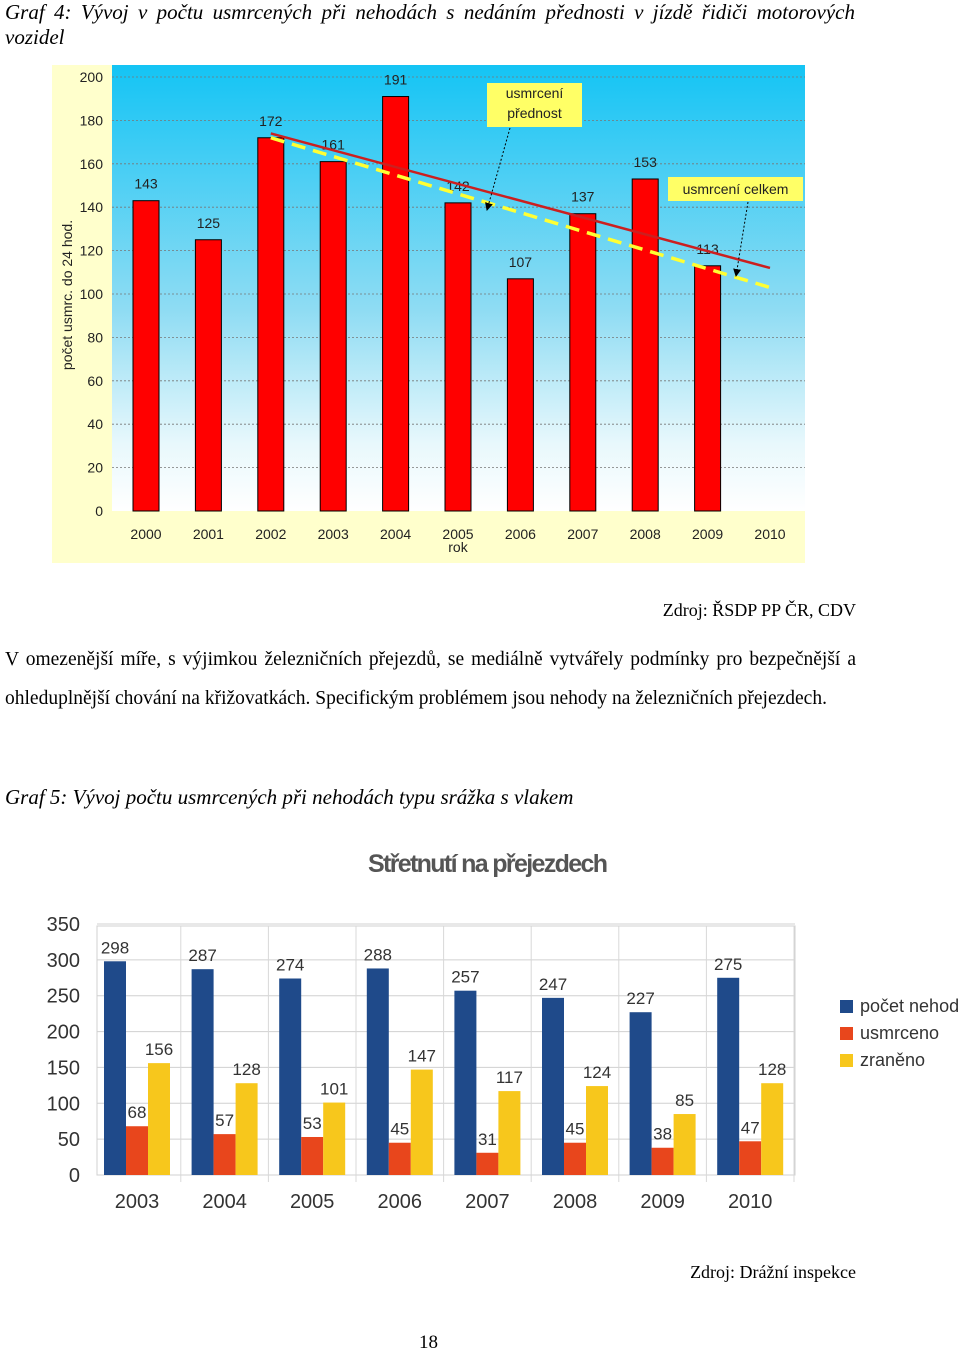  Describe the element at coordinates (92, 77) in the screenshot. I see `y-tick-label: 200` at that location.